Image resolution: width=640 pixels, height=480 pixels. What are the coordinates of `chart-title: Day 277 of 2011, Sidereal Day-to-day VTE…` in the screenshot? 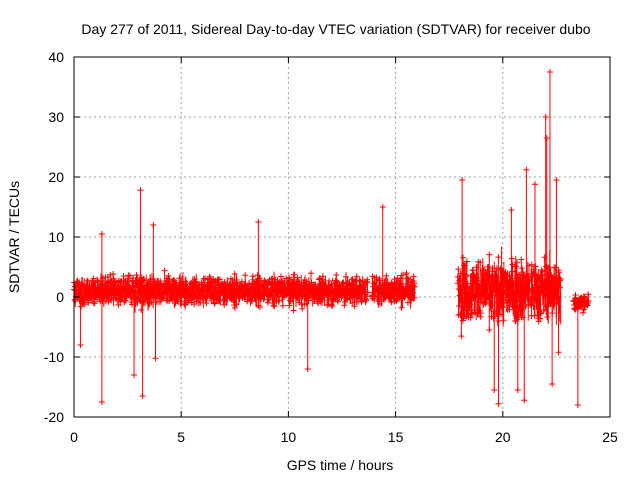 It's located at (335, 29).